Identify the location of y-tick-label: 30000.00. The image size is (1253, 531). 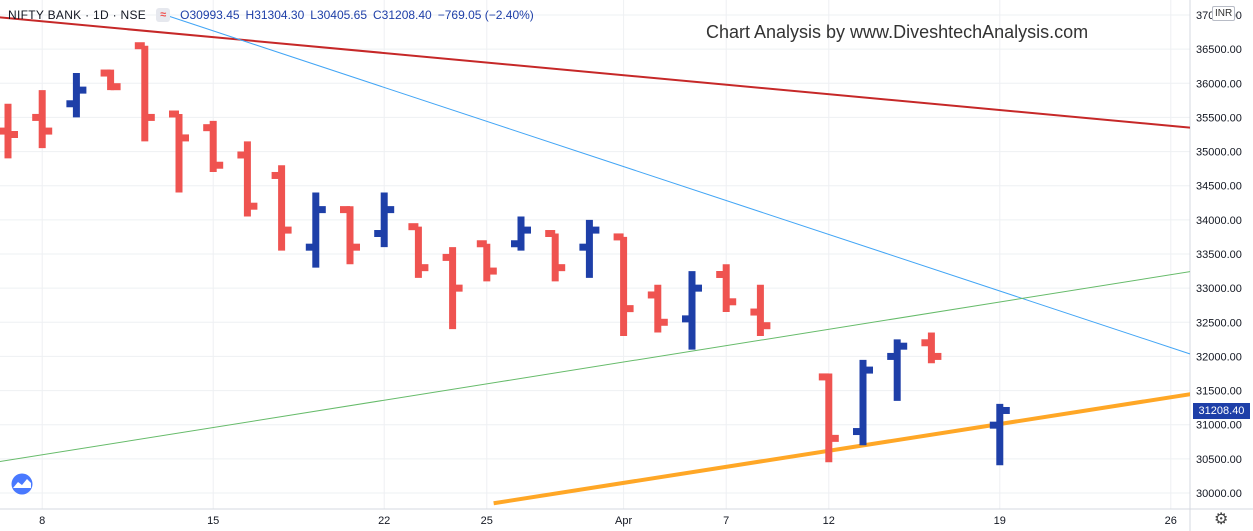
(1219, 494).